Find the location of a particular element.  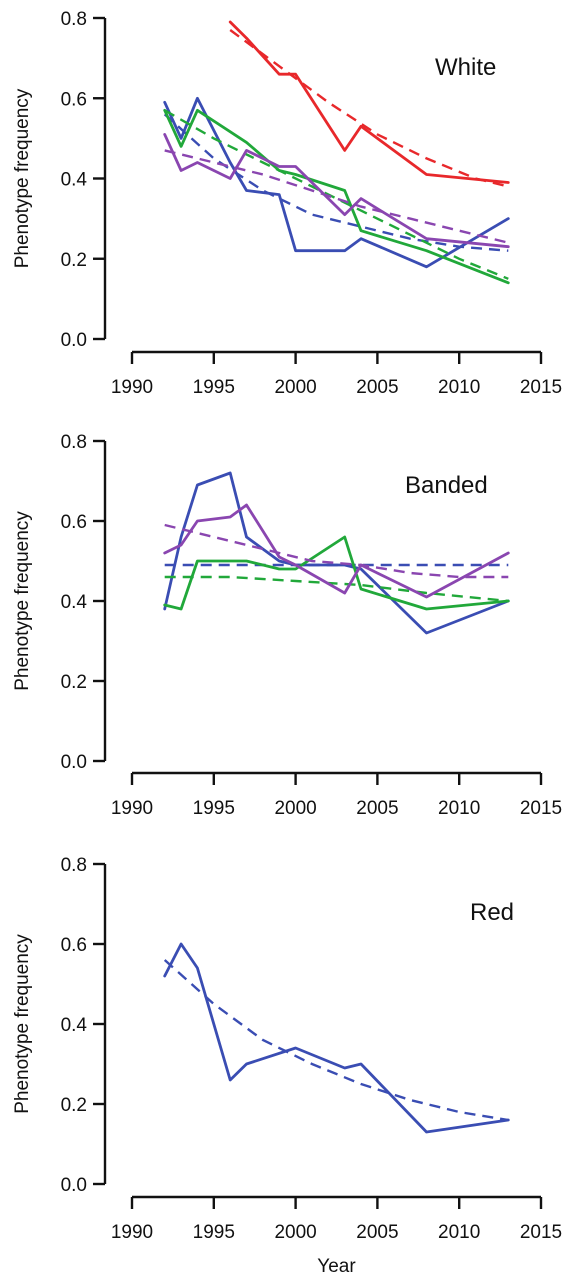

banded-x-tick-label: 2010 is located at coordinates (459, 808).